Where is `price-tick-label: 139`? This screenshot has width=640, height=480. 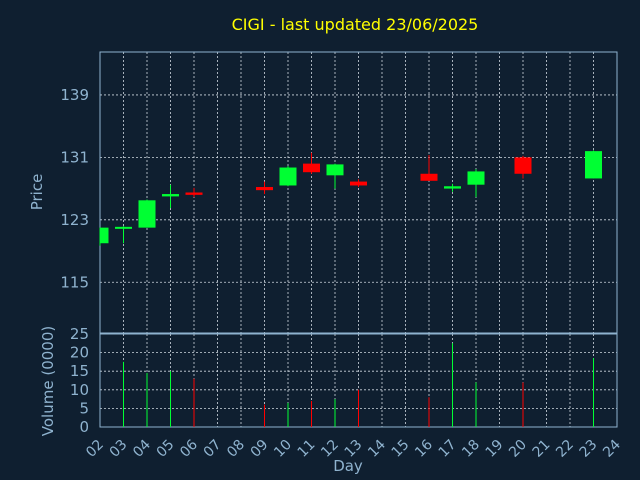
price-tick-label: 139 is located at coordinates (74, 95).